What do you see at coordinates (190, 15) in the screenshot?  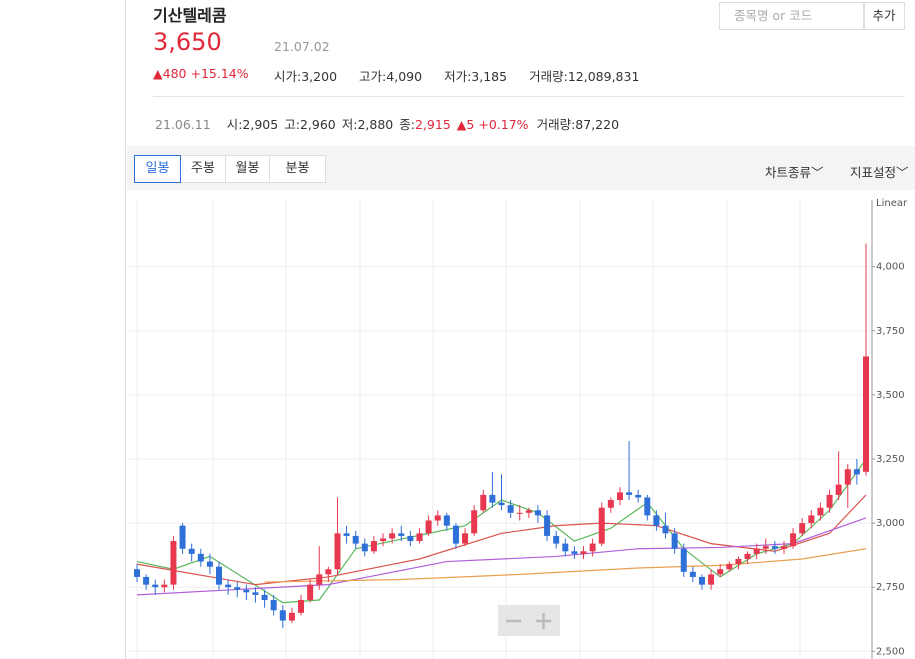 I see `stock-name: 기산텔레콤` at bounding box center [190, 15].